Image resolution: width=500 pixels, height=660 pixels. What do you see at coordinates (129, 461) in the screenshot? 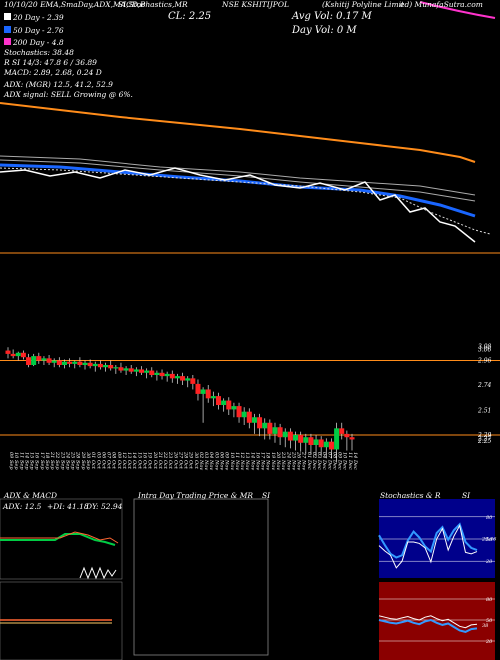
I see `date-tick-label: 13 Oct` at bounding box center [129, 461].